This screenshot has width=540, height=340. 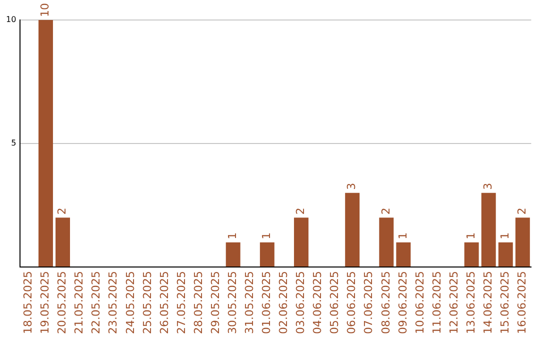 I want to click on x-tick-label: 22.05.2025, so click(x=96, y=302).